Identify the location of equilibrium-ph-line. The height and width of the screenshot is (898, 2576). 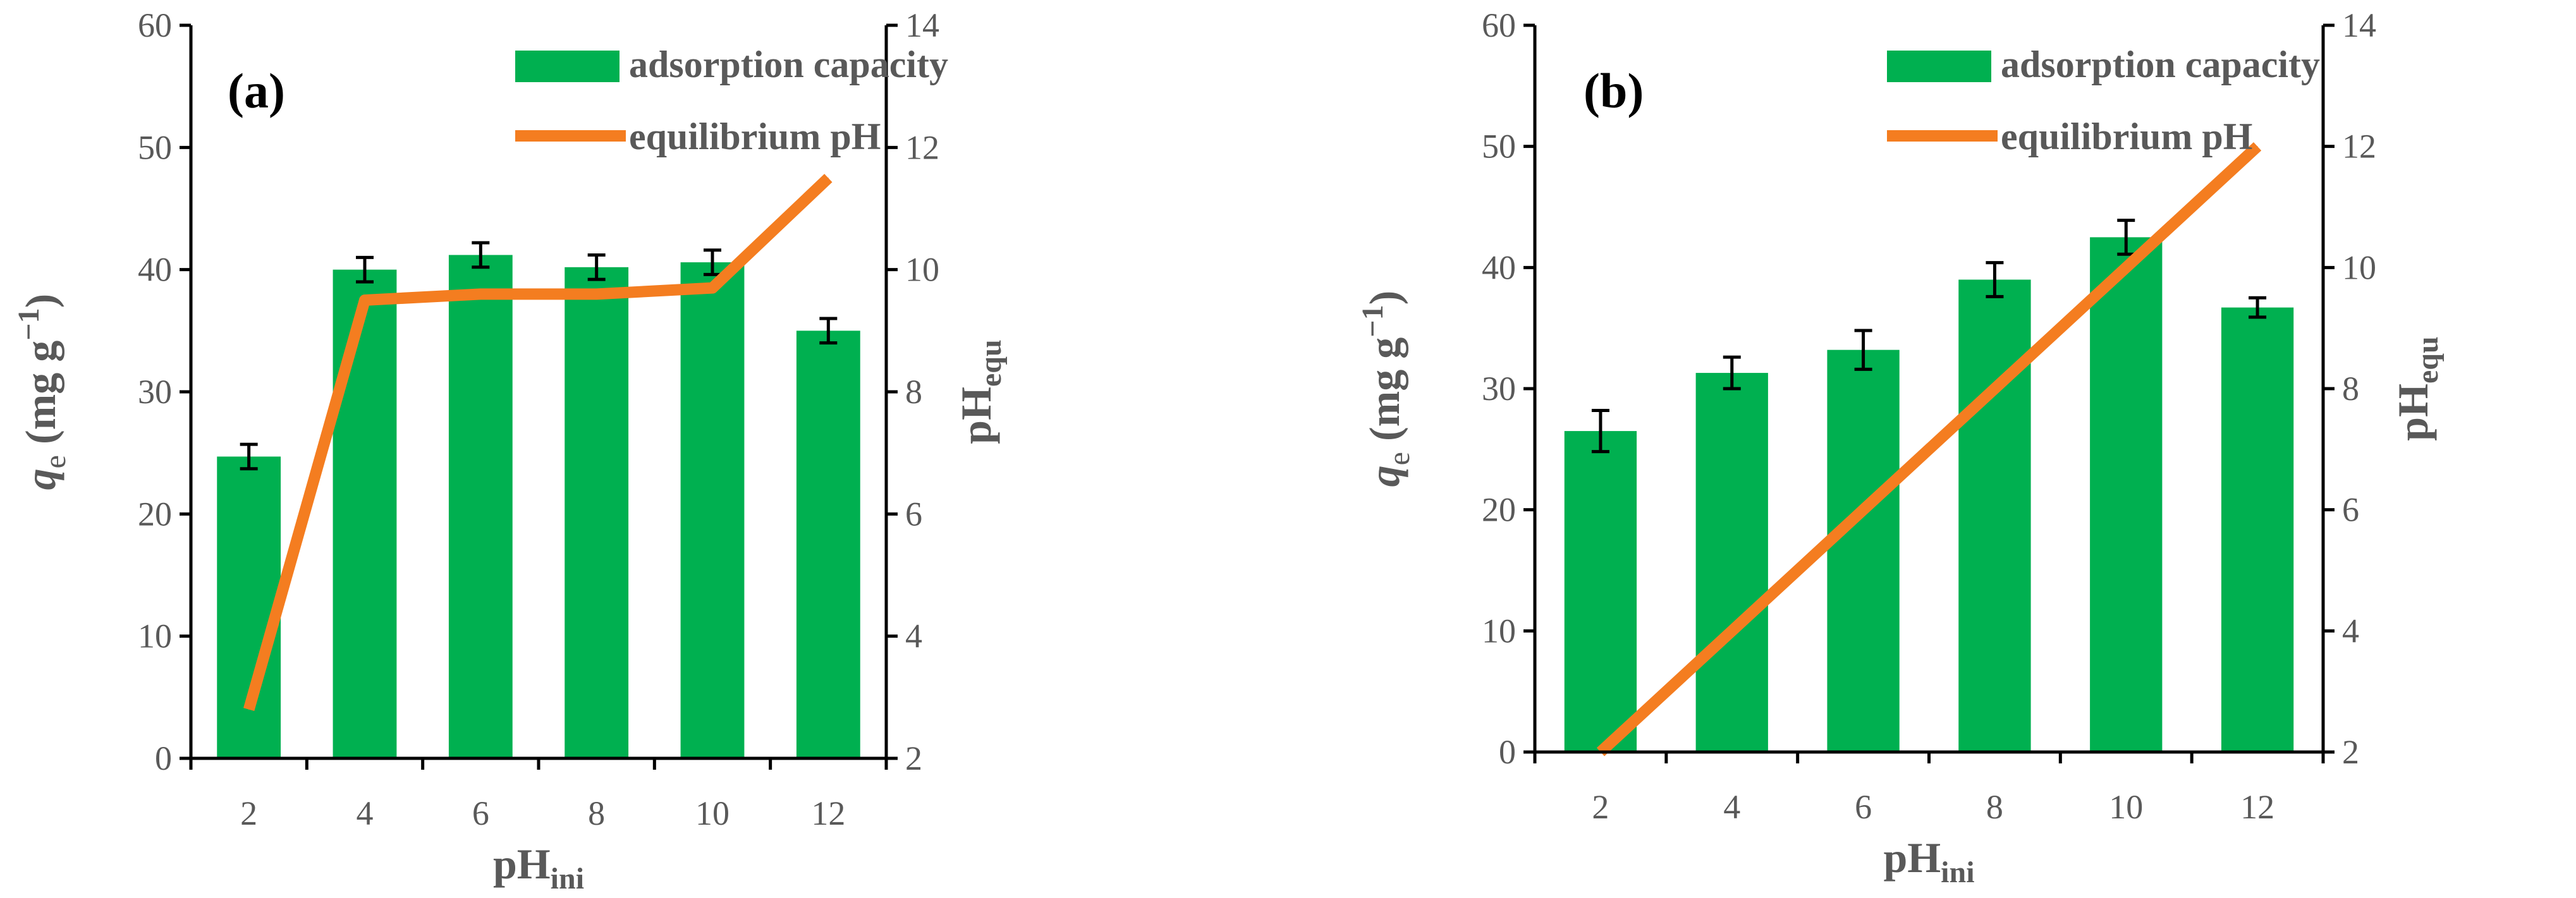
(538, 443).